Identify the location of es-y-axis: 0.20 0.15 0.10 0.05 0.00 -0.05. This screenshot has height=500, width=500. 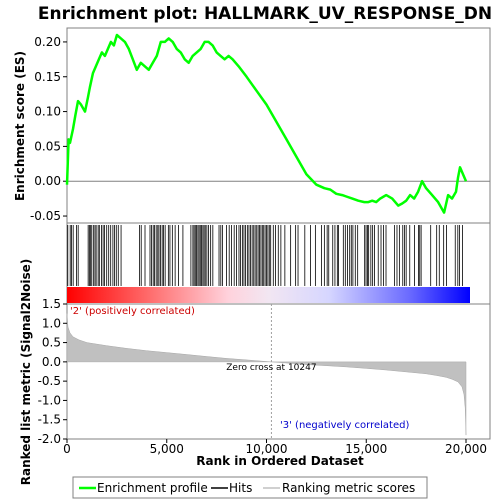
(48, 129).